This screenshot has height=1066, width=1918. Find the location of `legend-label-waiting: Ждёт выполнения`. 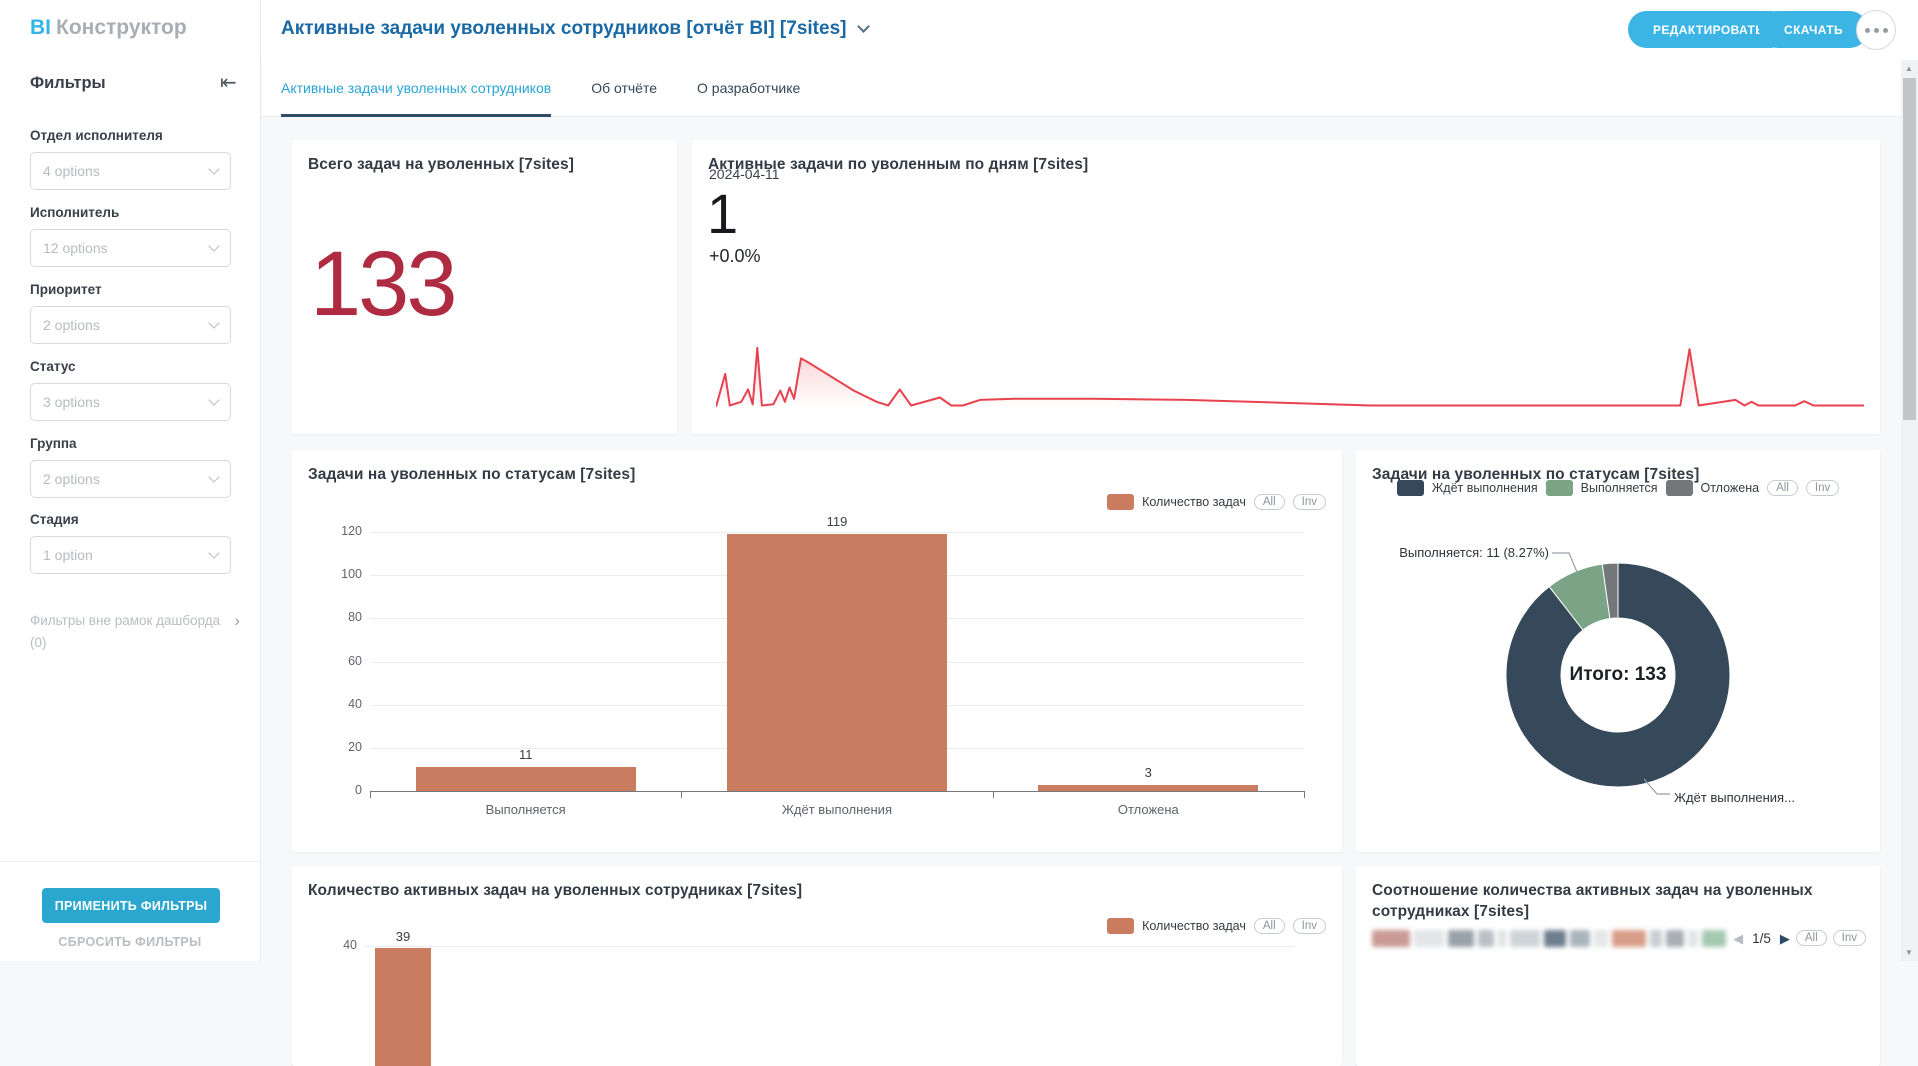

legend-label-waiting: Ждёт выполнения is located at coordinates (1484, 488).